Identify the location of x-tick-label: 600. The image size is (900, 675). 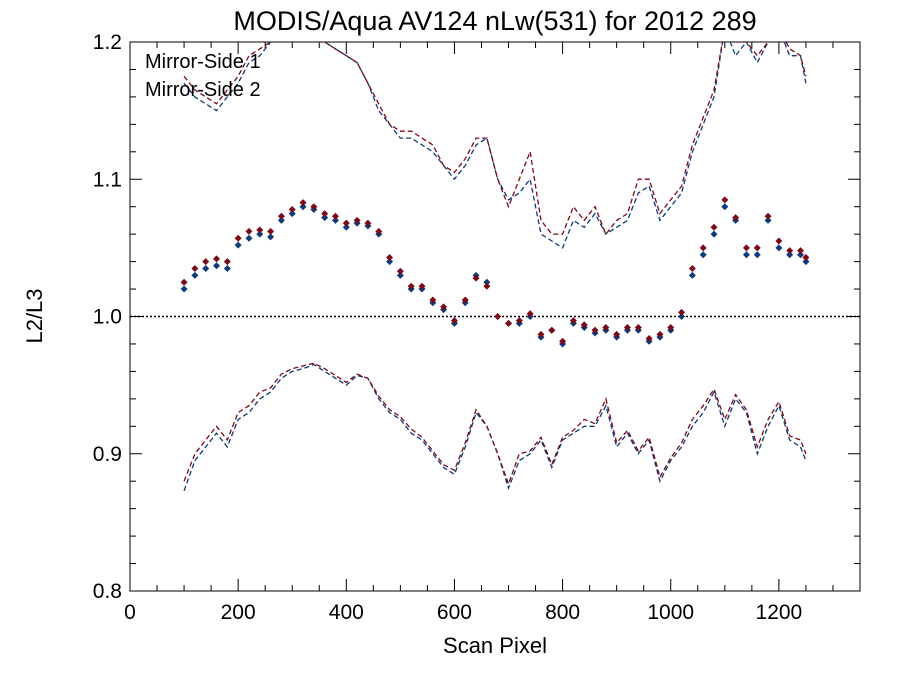
(454, 612).